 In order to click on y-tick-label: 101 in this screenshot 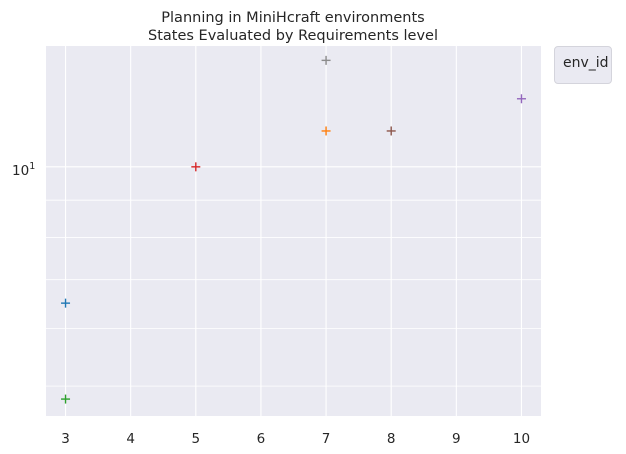, I will do `click(23, 170)`.